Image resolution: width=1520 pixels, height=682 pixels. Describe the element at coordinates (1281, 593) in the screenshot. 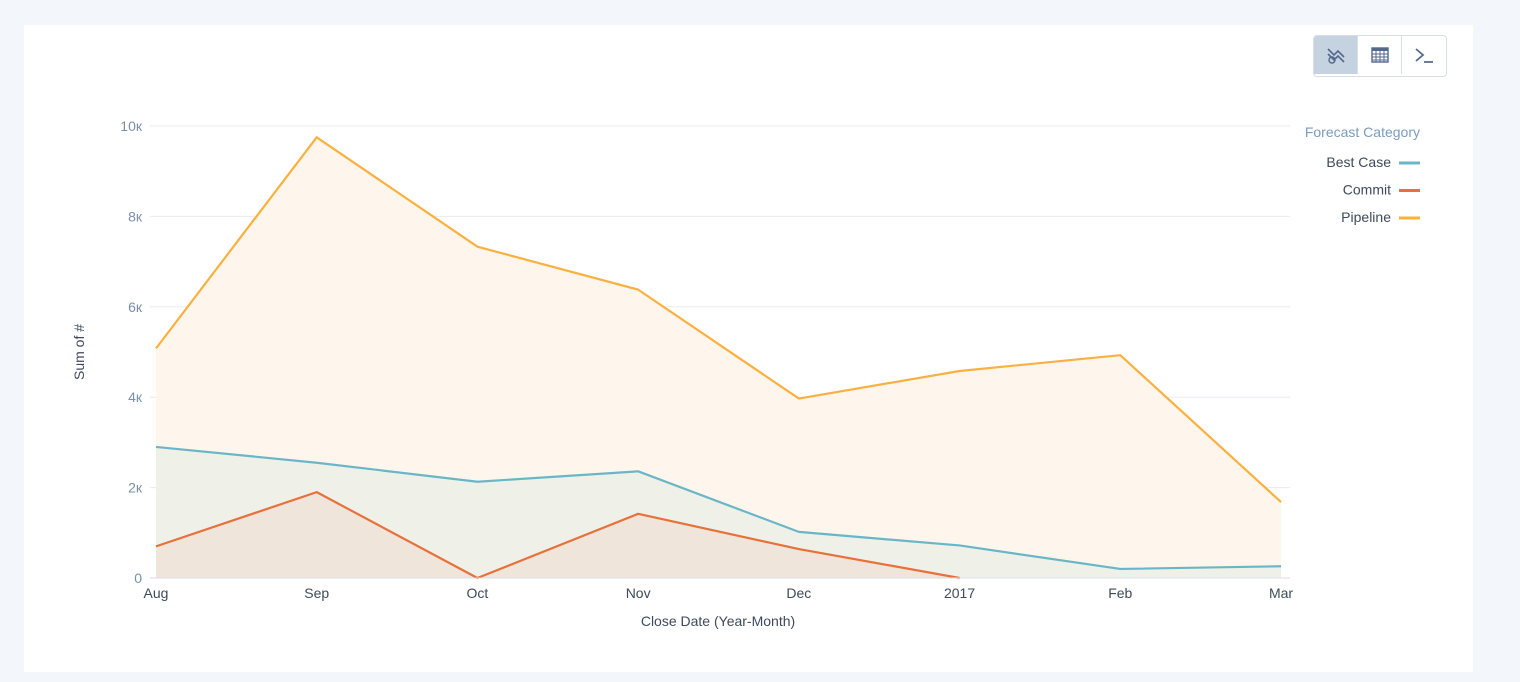

I see `x-tick-label: Mar` at that location.